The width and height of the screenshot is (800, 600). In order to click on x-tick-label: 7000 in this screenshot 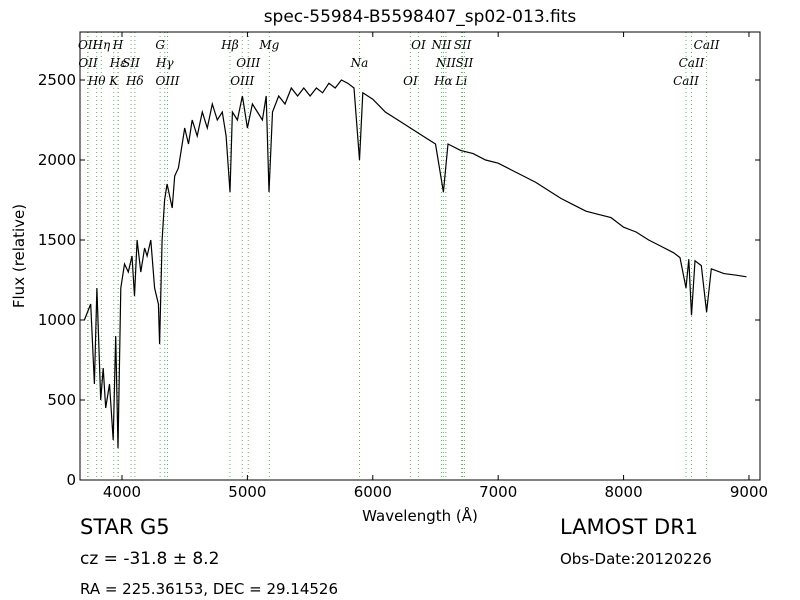, I will do `click(498, 492)`.